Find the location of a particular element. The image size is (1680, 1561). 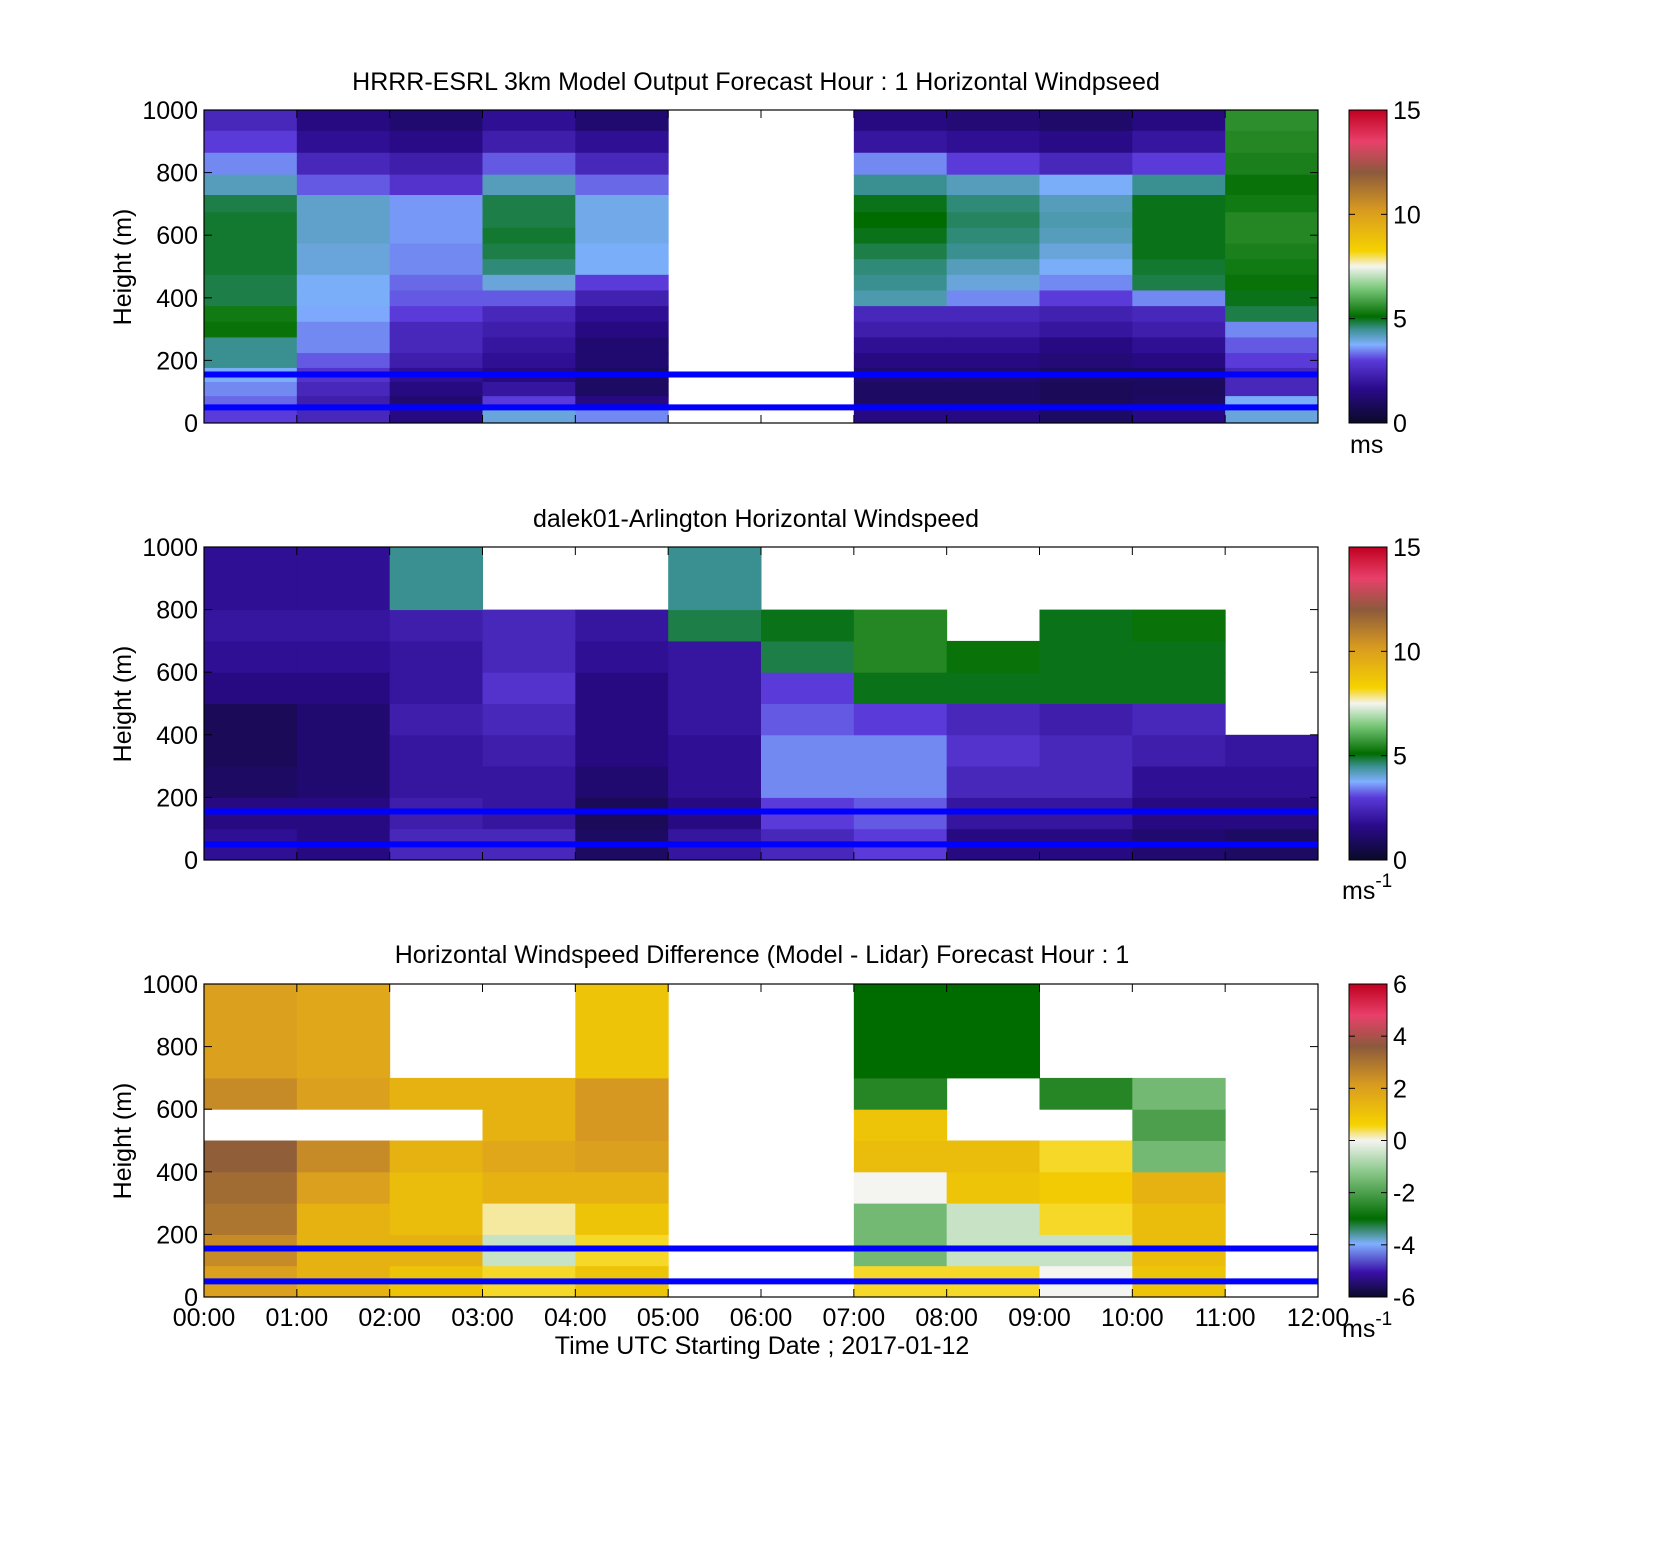

colorbar-tick-label: -4 is located at coordinates (1404, 1246).